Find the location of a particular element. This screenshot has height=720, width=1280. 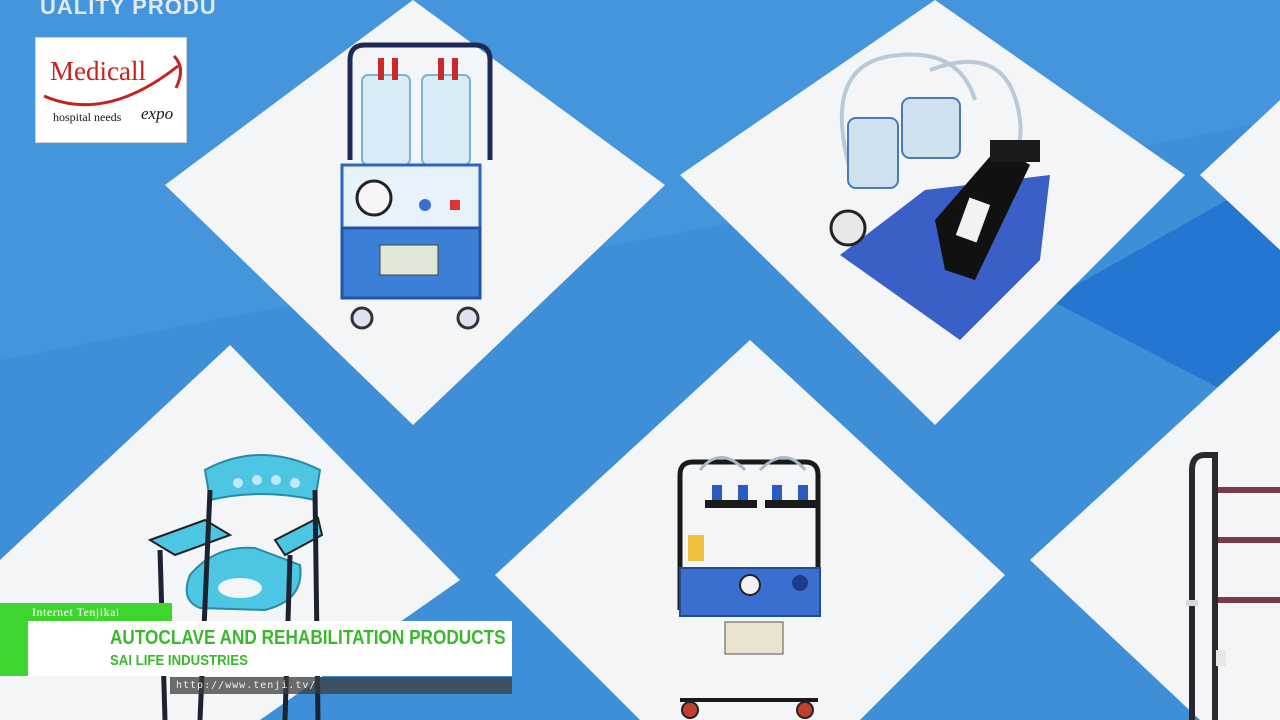

background-band-dark is located at coordinates (1165, 295).